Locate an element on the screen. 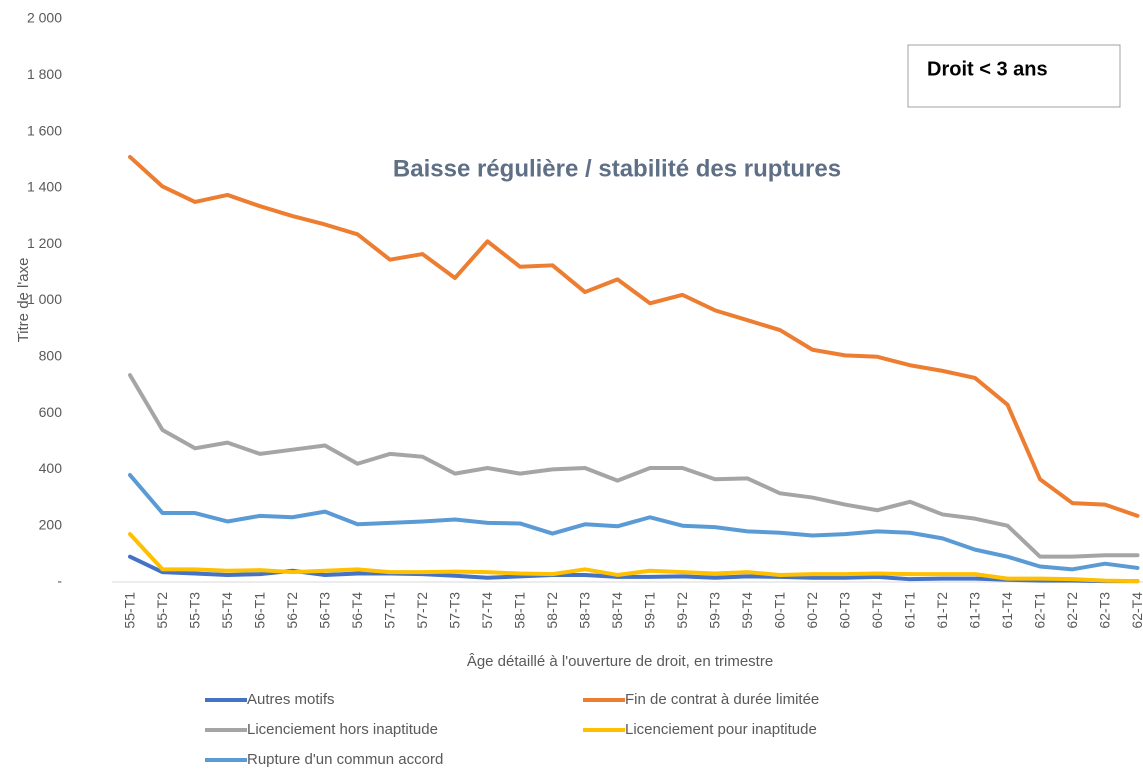  x-tick-label: 55-T4 is located at coordinates (227, 610).